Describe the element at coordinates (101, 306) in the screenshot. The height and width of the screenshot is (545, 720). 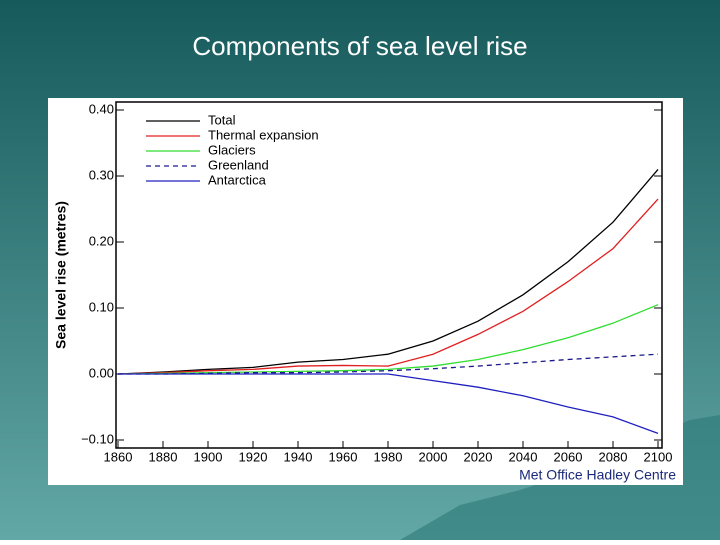
I see `y-tick-label: 0.10` at that location.